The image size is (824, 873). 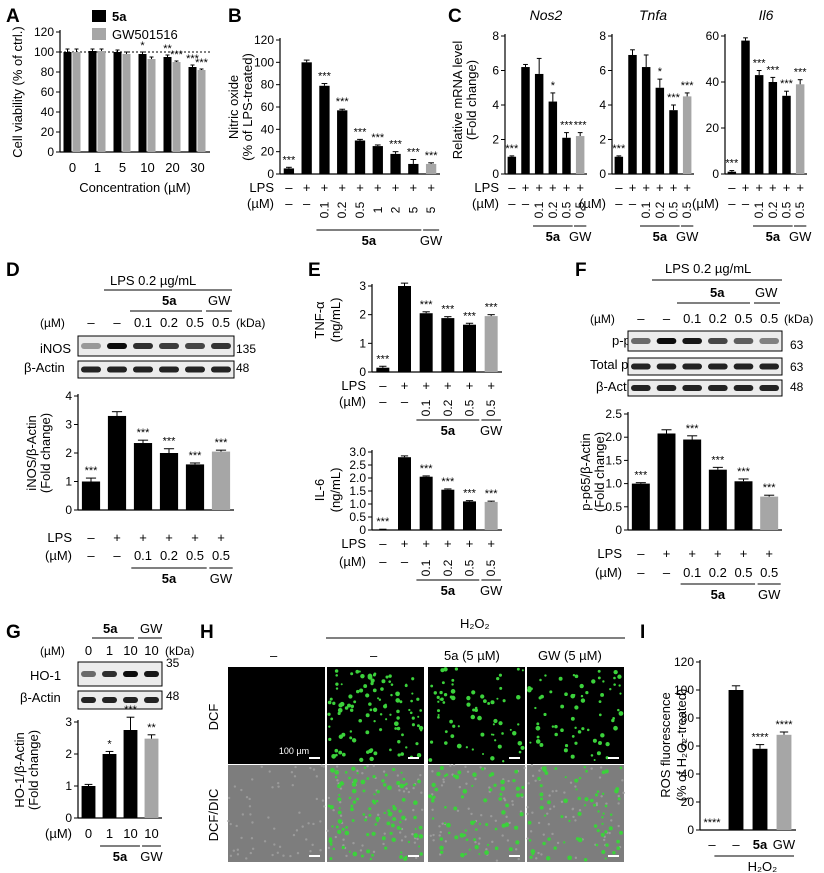 What do you see at coordinates (688, 802) in the screenshot?
I see `I-ytick-label-1: 20` at bounding box center [688, 802].